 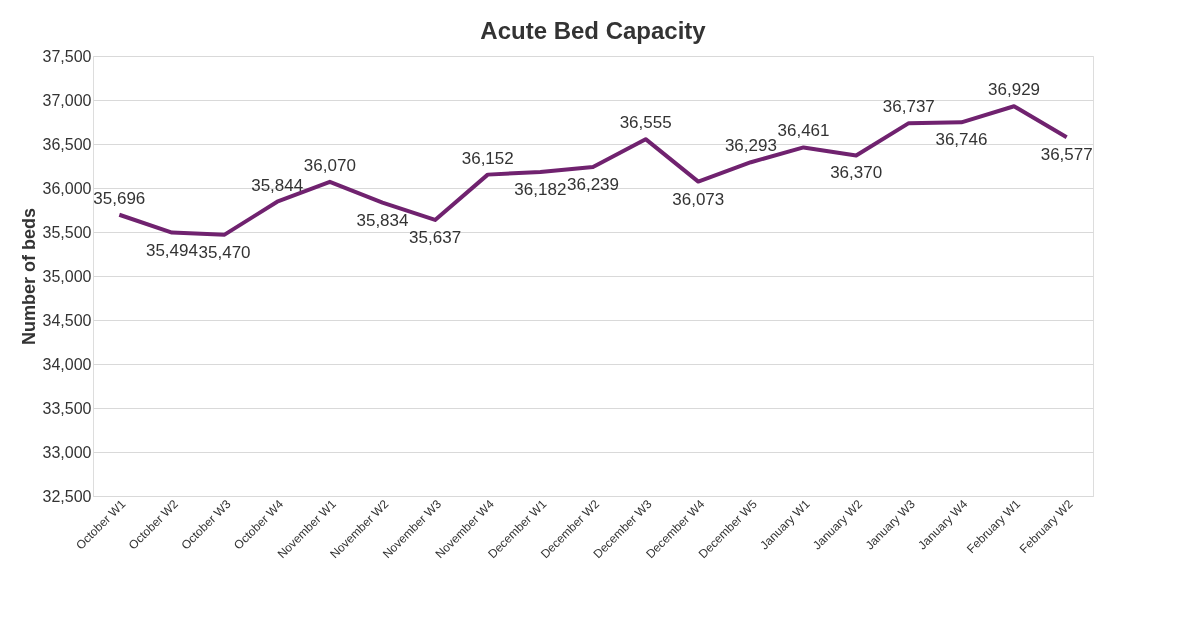 I want to click on data-label: 35,637, so click(x=435, y=237).